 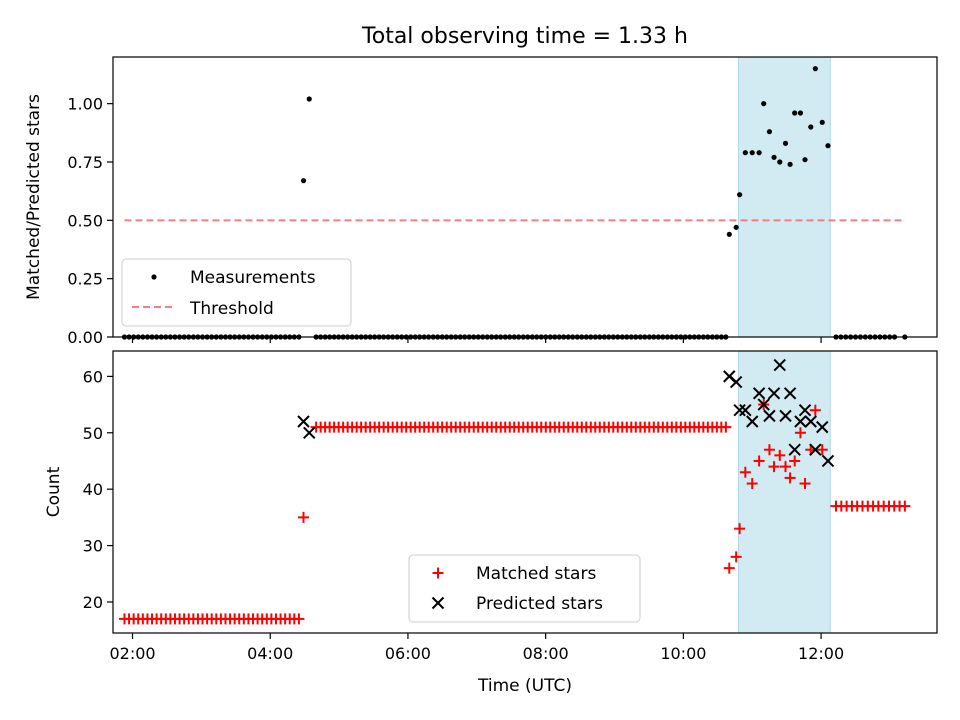 What do you see at coordinates (98, 489) in the screenshot?
I see `bottom-y-axis: 20 30 40 50 60` at bounding box center [98, 489].